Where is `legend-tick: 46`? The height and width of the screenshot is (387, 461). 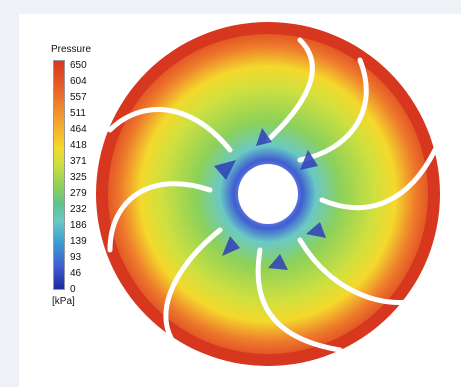
legend-tick: 46 is located at coordinates (76, 273).